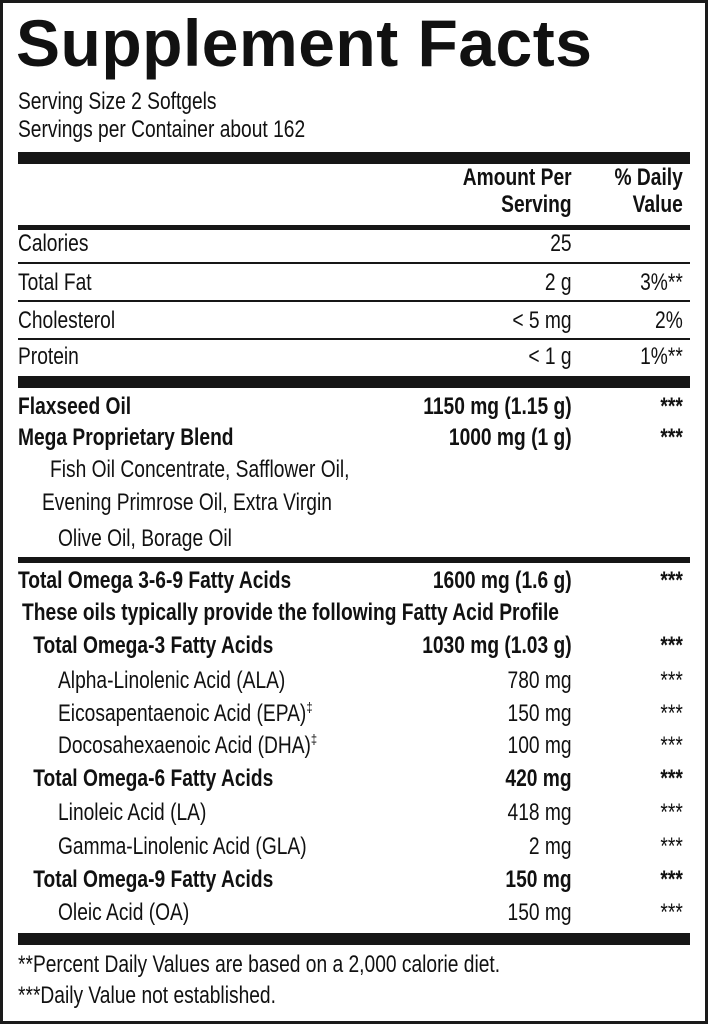  I want to click on nutrient-dv: 1%**, so click(661, 356).